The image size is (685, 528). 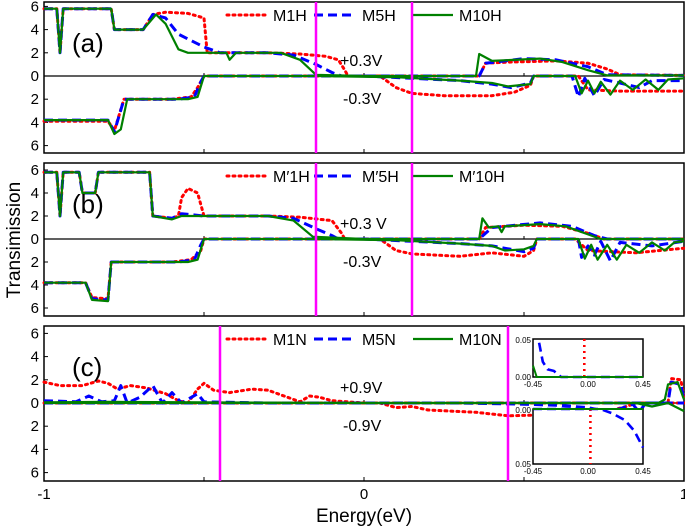 I want to click on panel-label: (c), so click(x=87, y=367).